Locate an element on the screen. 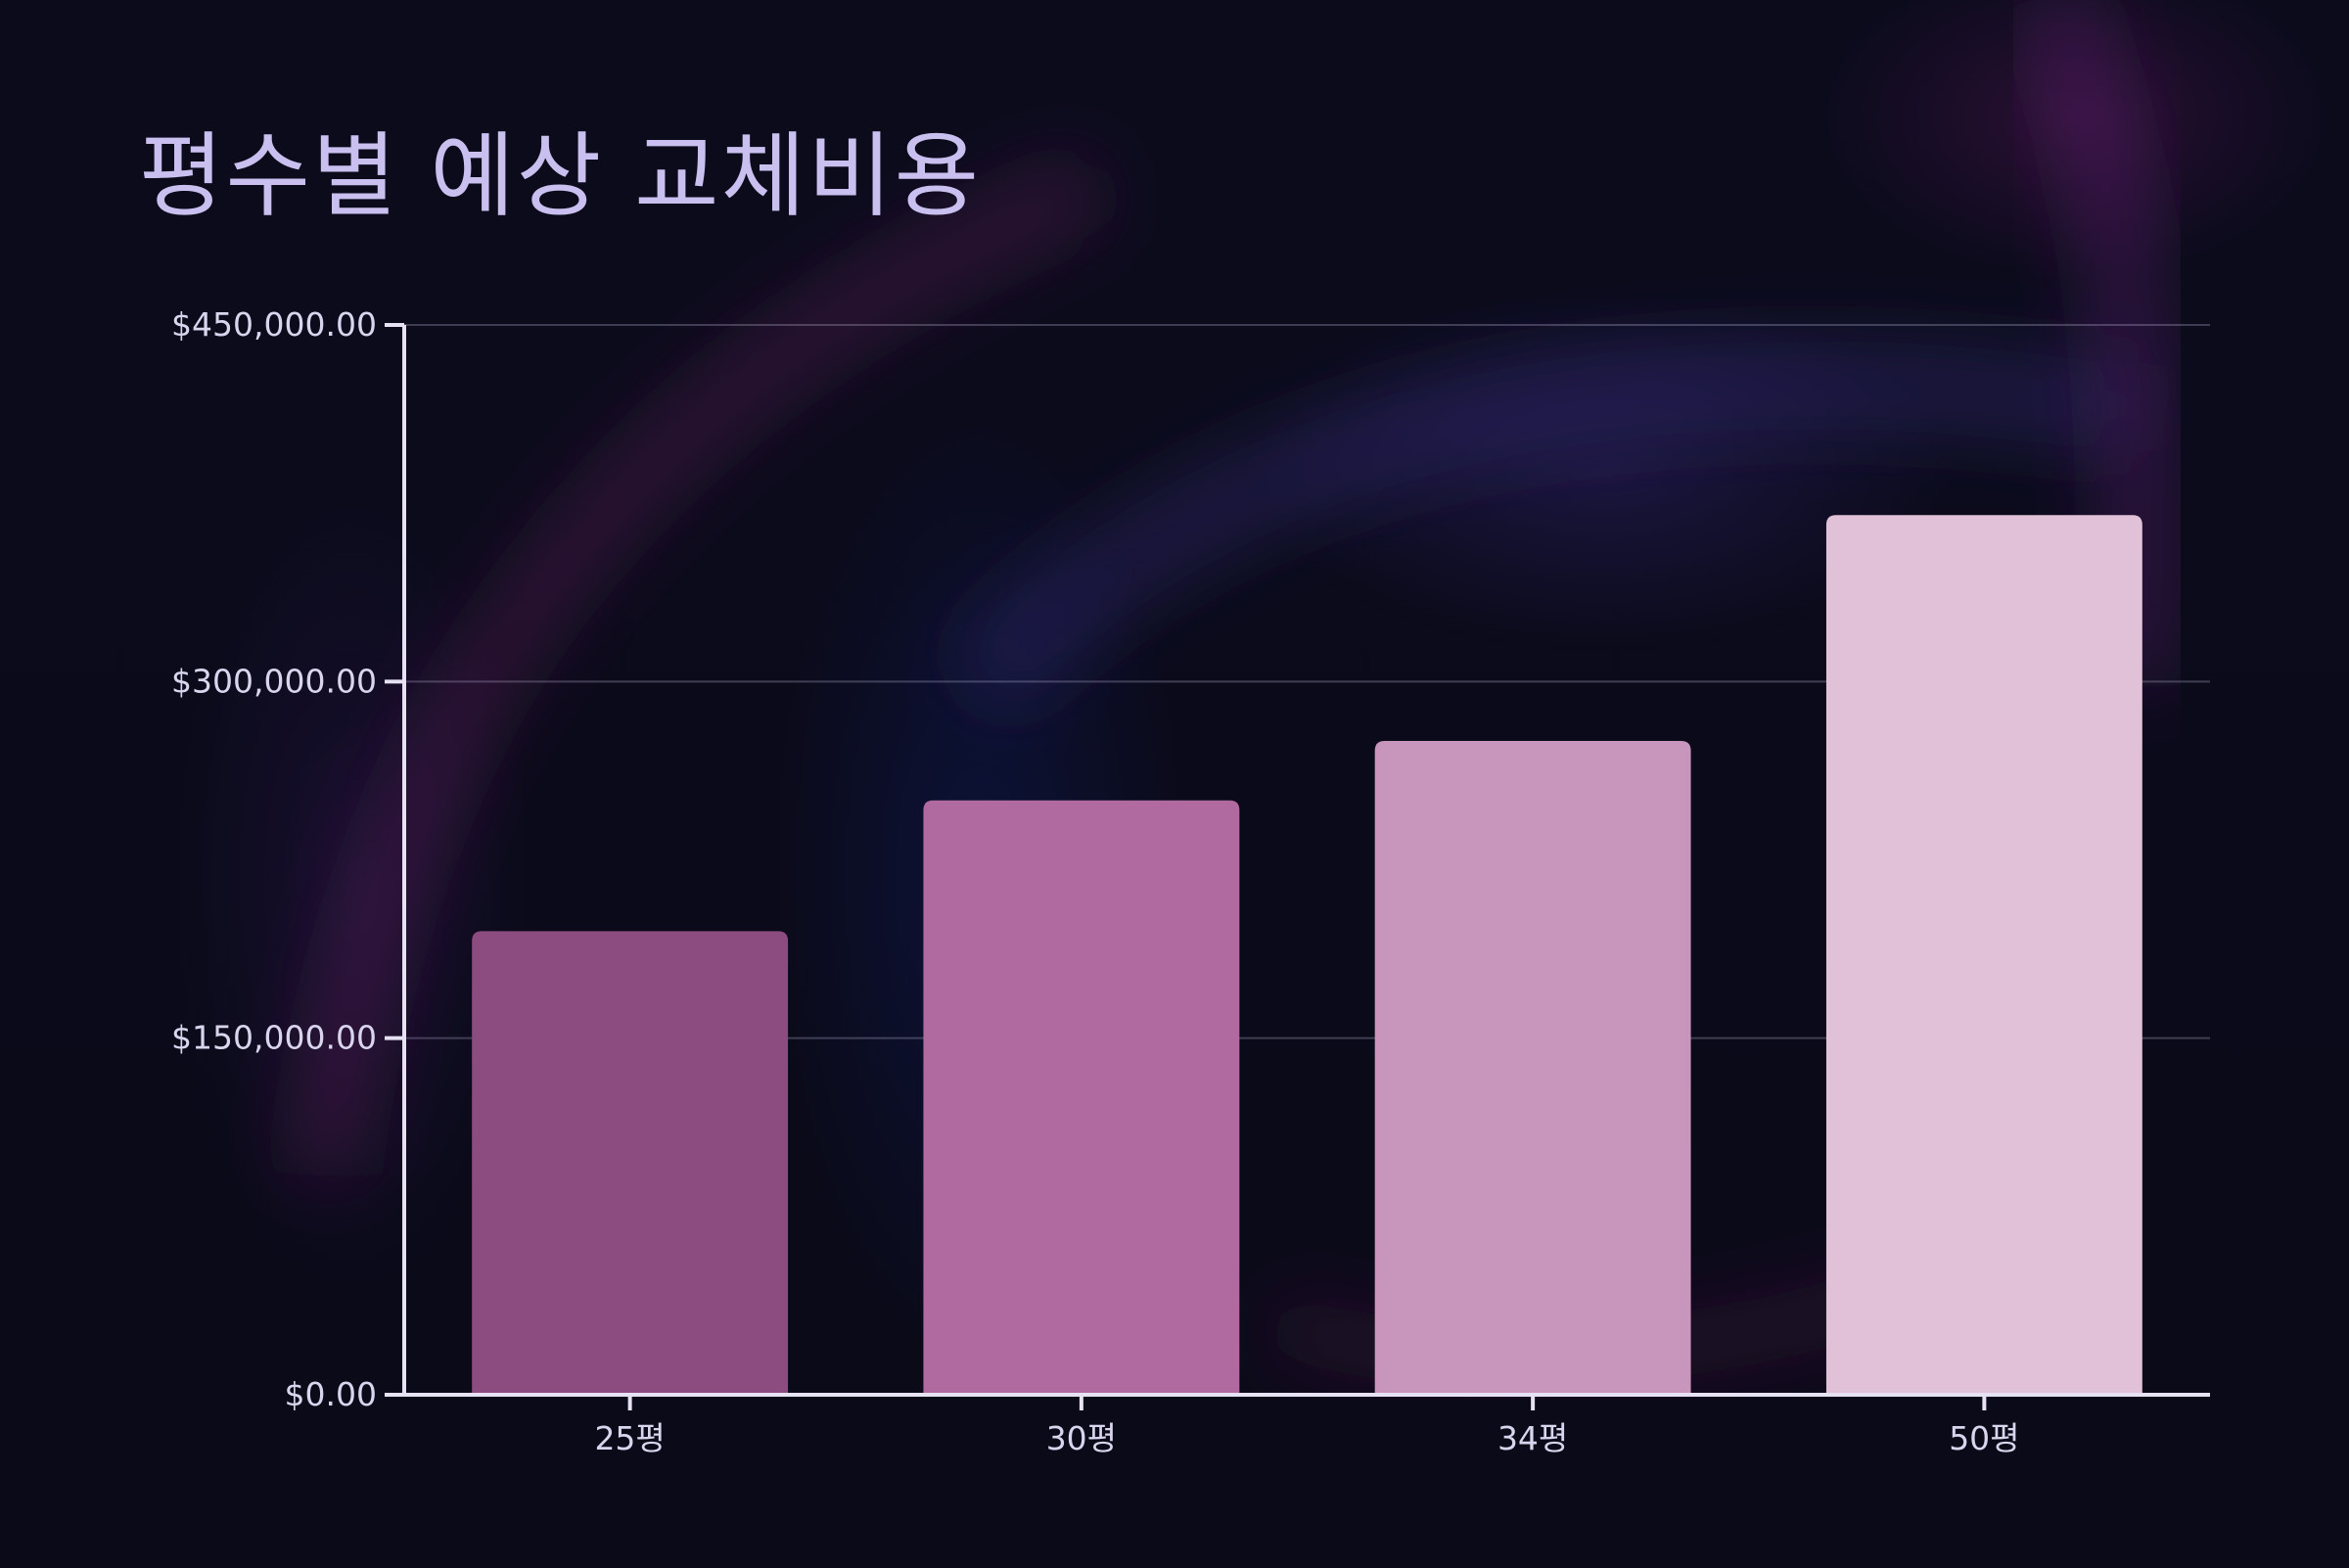 This screenshot has height=1568, width=2349. y-tick-label: $150,000.00 is located at coordinates (274, 1038).